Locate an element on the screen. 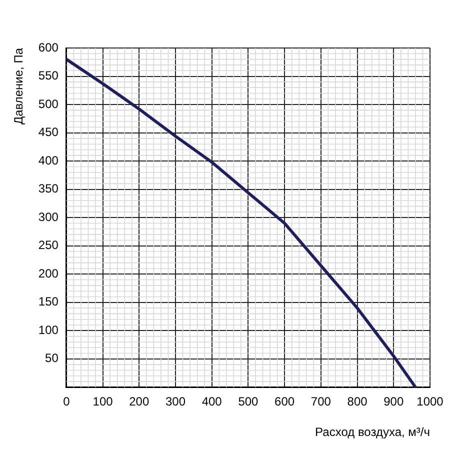 The width and height of the screenshot is (458, 452). x-tick-label: 0 is located at coordinates (66, 401).